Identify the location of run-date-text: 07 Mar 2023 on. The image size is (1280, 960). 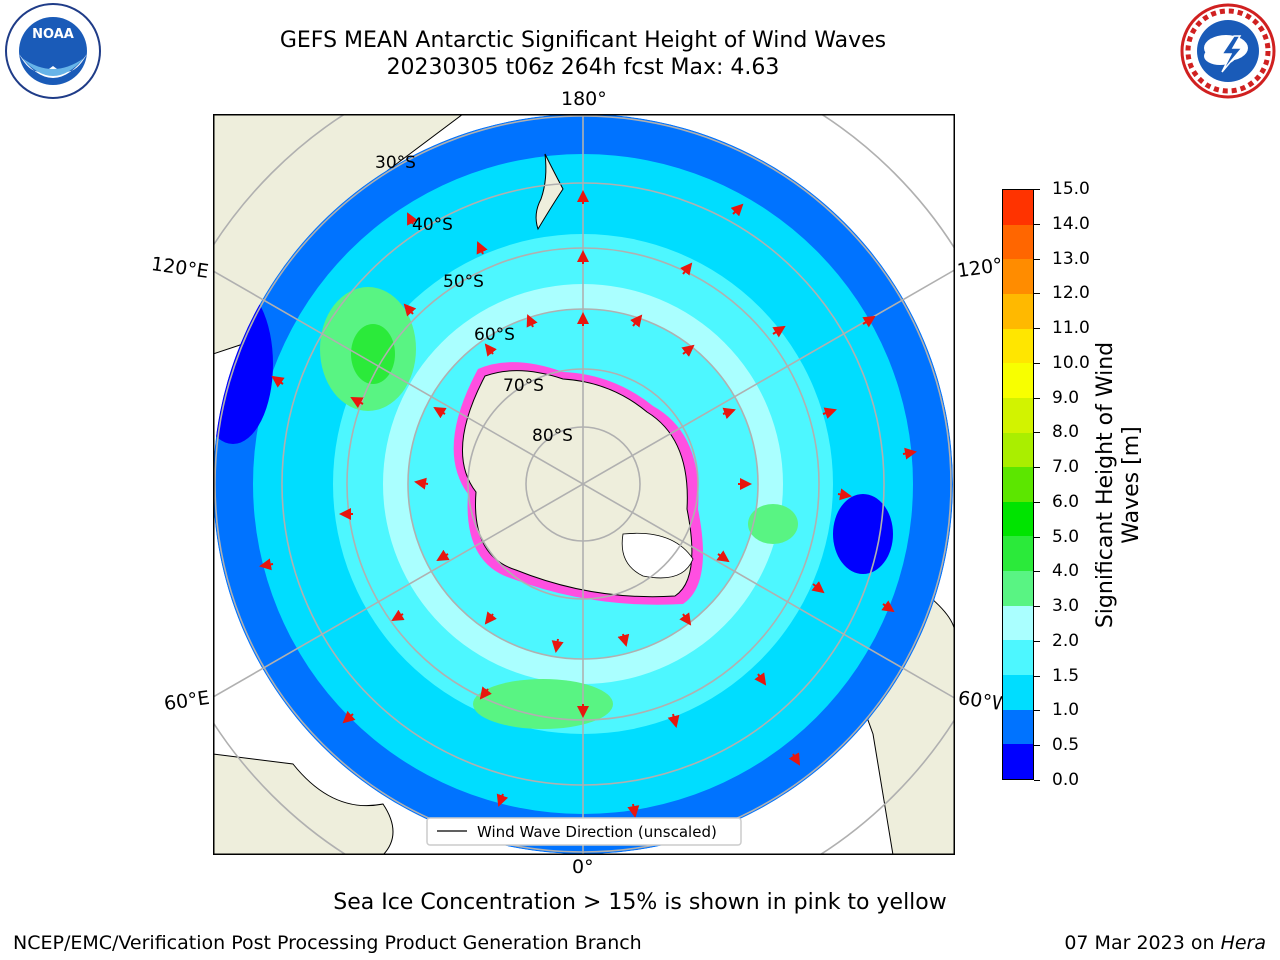
(1139, 943).